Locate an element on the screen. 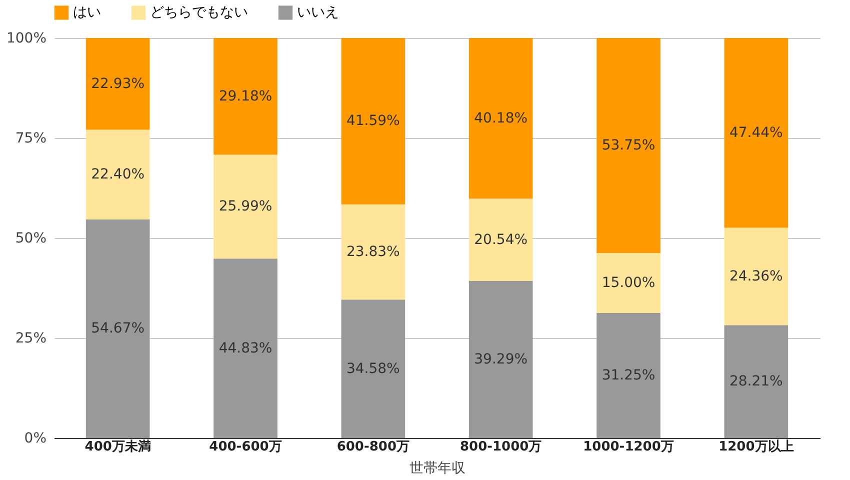 This screenshot has width=850, height=480. data-label: 29.18% is located at coordinates (245, 96).